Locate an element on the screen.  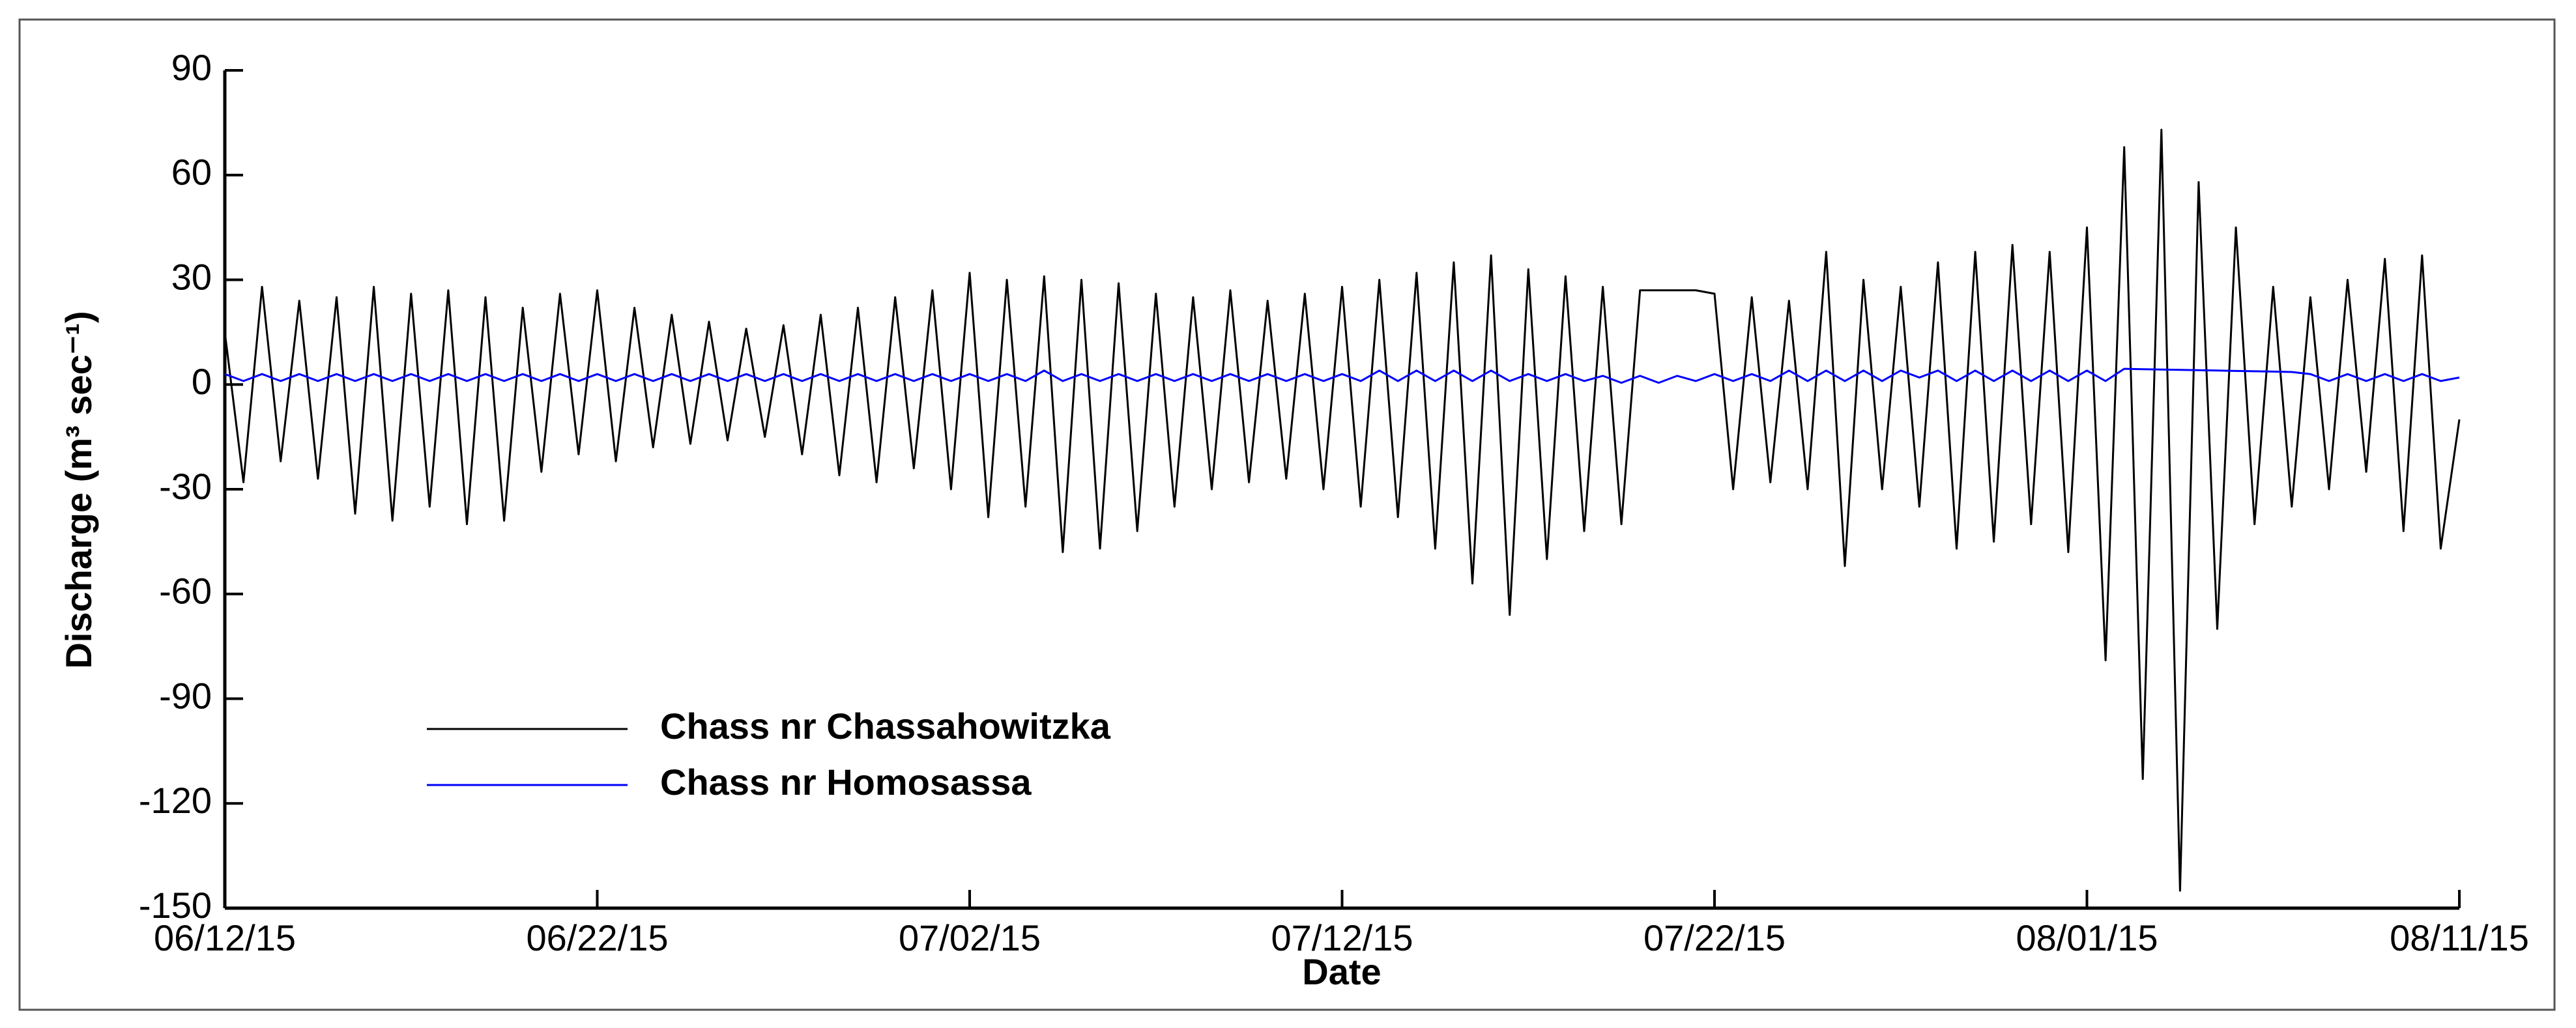
x-axis-title: Date is located at coordinates (1341, 972).